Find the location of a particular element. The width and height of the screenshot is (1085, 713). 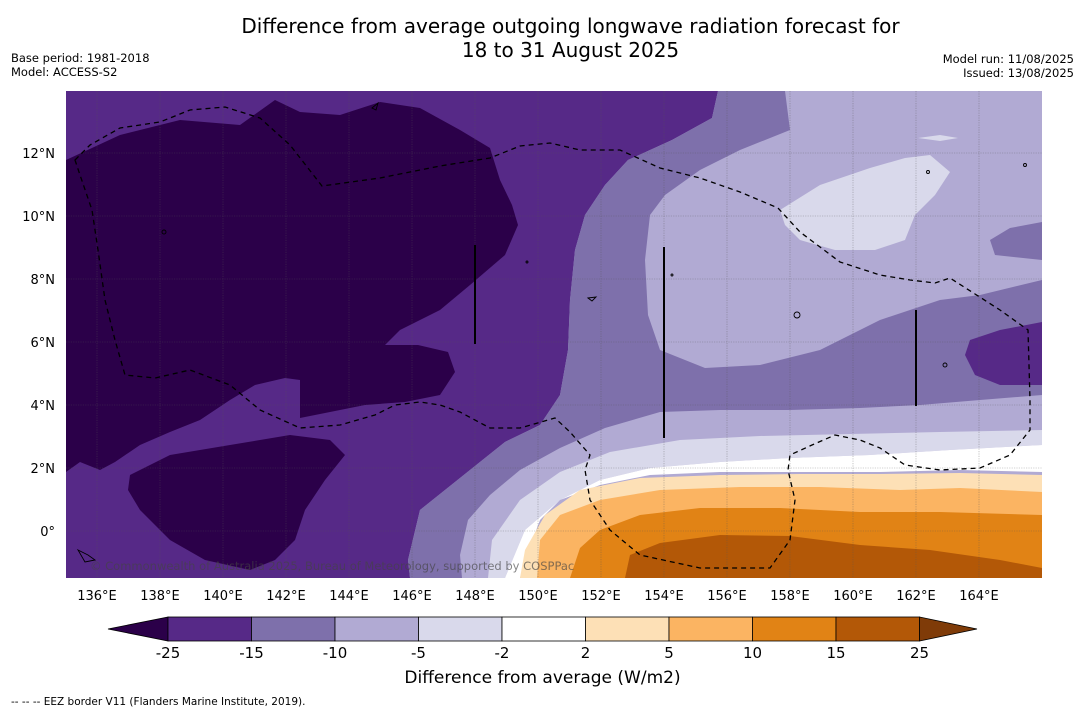

lon-tick-label: 136°E is located at coordinates (97, 596).